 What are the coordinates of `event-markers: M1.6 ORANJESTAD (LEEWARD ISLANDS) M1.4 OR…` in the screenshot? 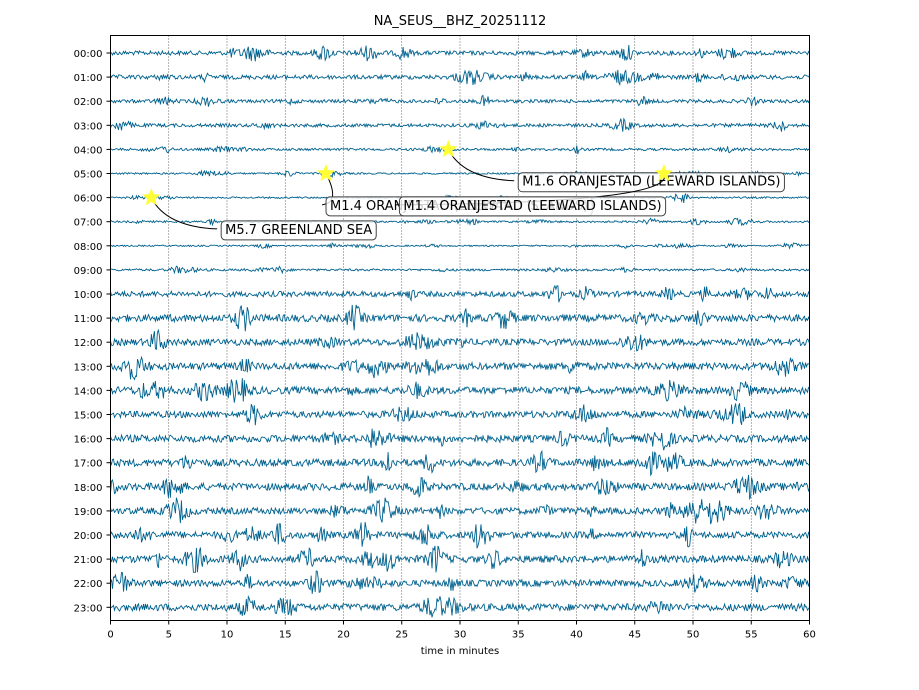 It's located at (463, 190).